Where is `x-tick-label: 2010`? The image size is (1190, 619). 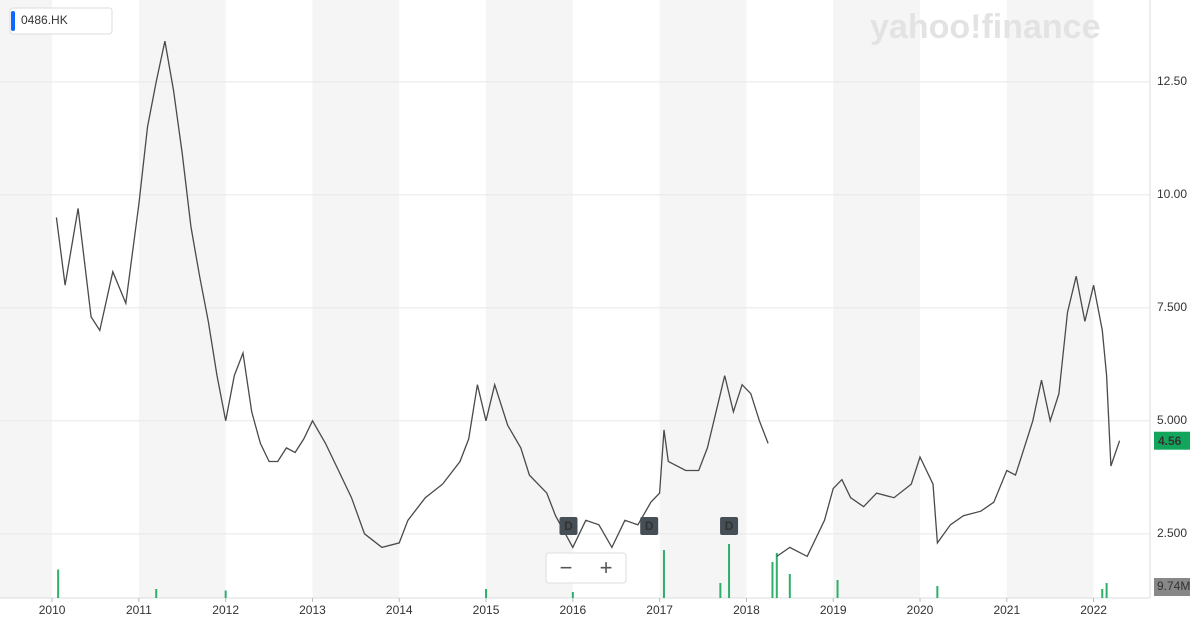
x-tick-label: 2010 is located at coordinates (52, 610).